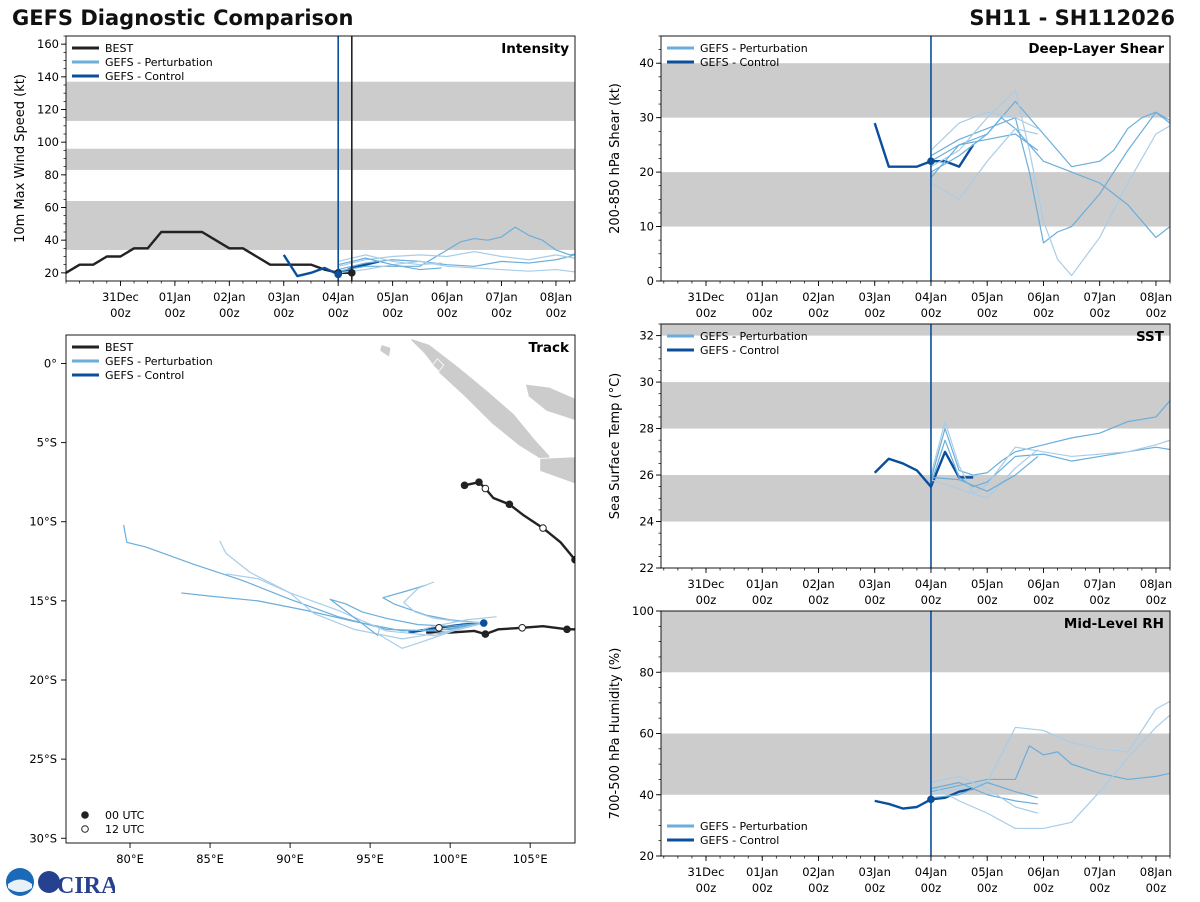 The width and height of the screenshot is (1200, 902). I want to click on intensity-perturbation-line, so click(456, 249).